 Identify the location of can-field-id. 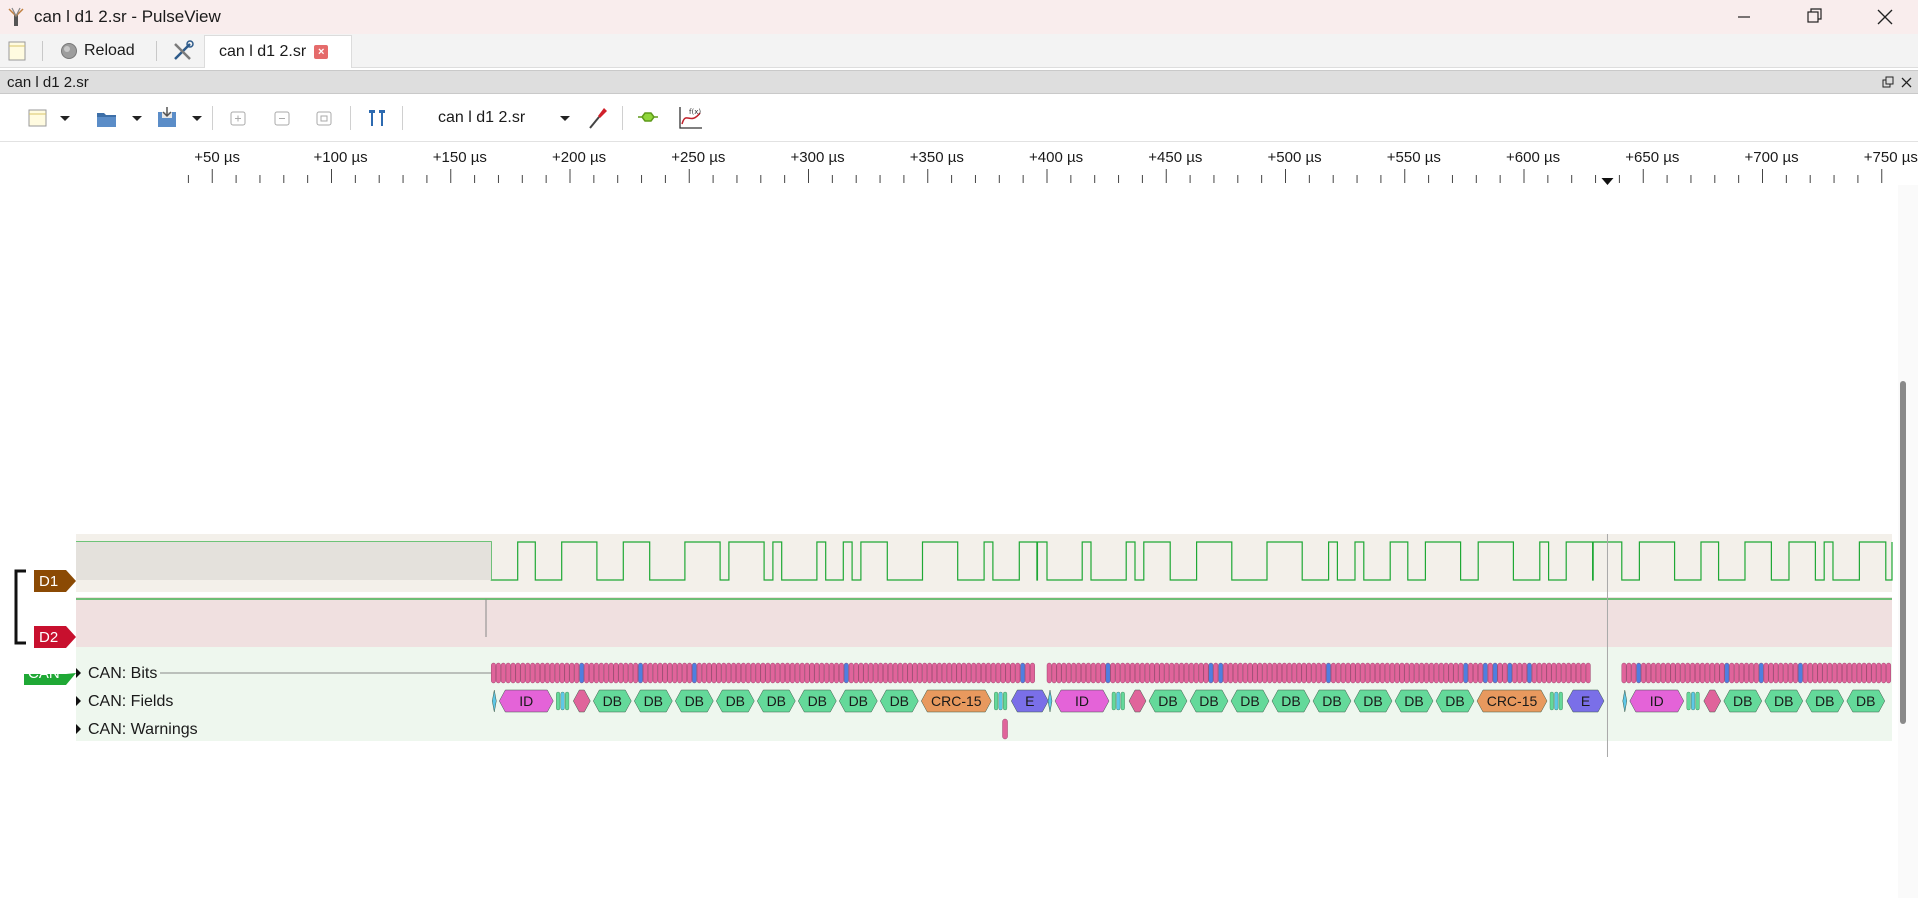
(1657, 701).